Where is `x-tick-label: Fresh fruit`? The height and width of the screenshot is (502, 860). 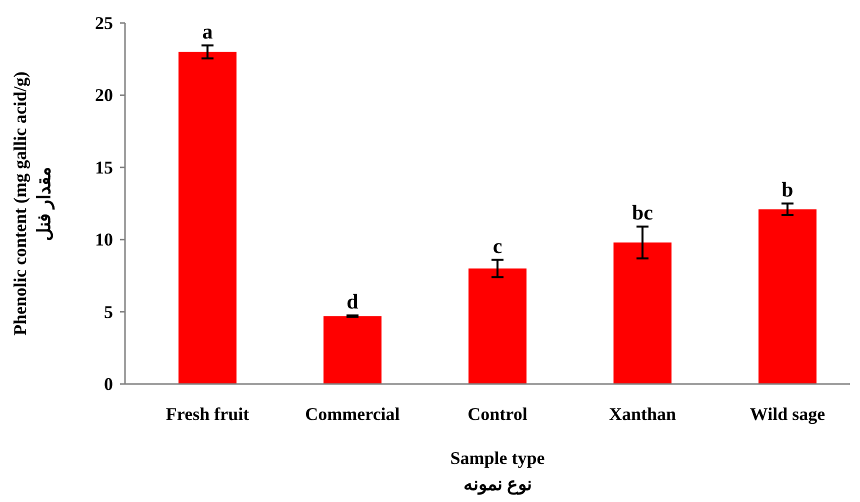 x-tick-label: Fresh fruit is located at coordinates (208, 414).